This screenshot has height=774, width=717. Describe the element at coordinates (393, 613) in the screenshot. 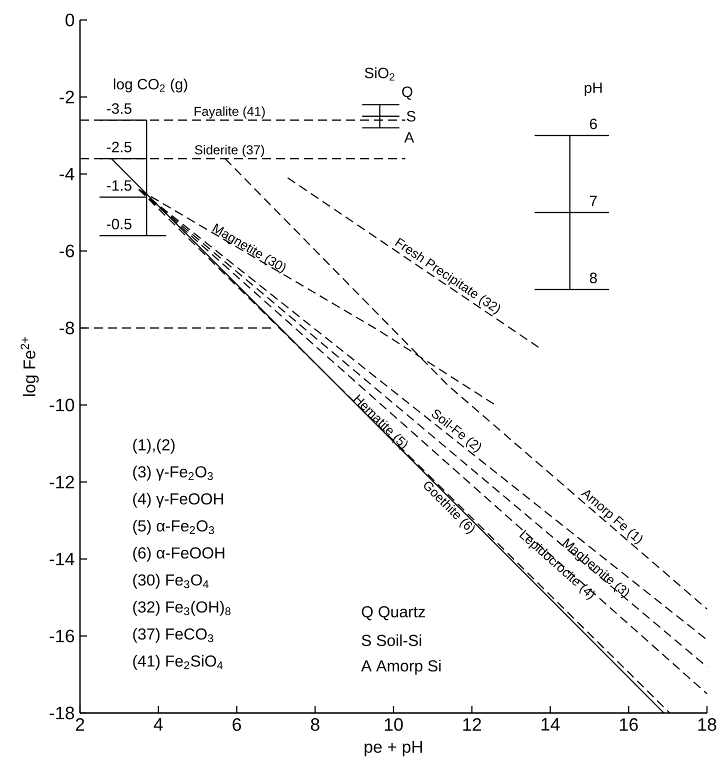

I see `annotation: Q Quartz` at that location.